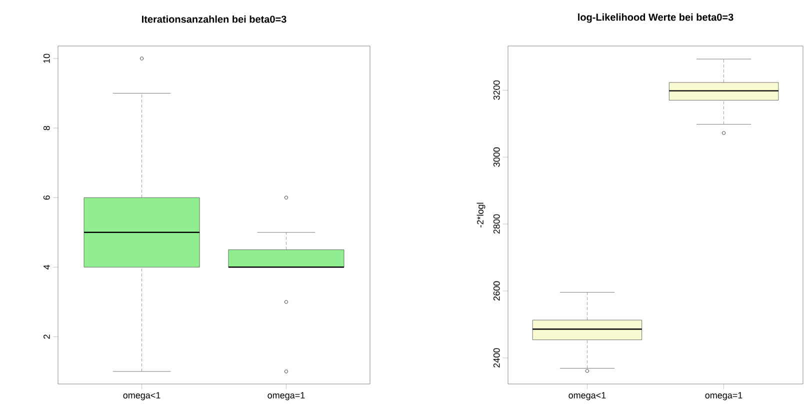  What do you see at coordinates (481, 215) in the screenshot?
I see `y-axis-title: -2*logl` at bounding box center [481, 215].